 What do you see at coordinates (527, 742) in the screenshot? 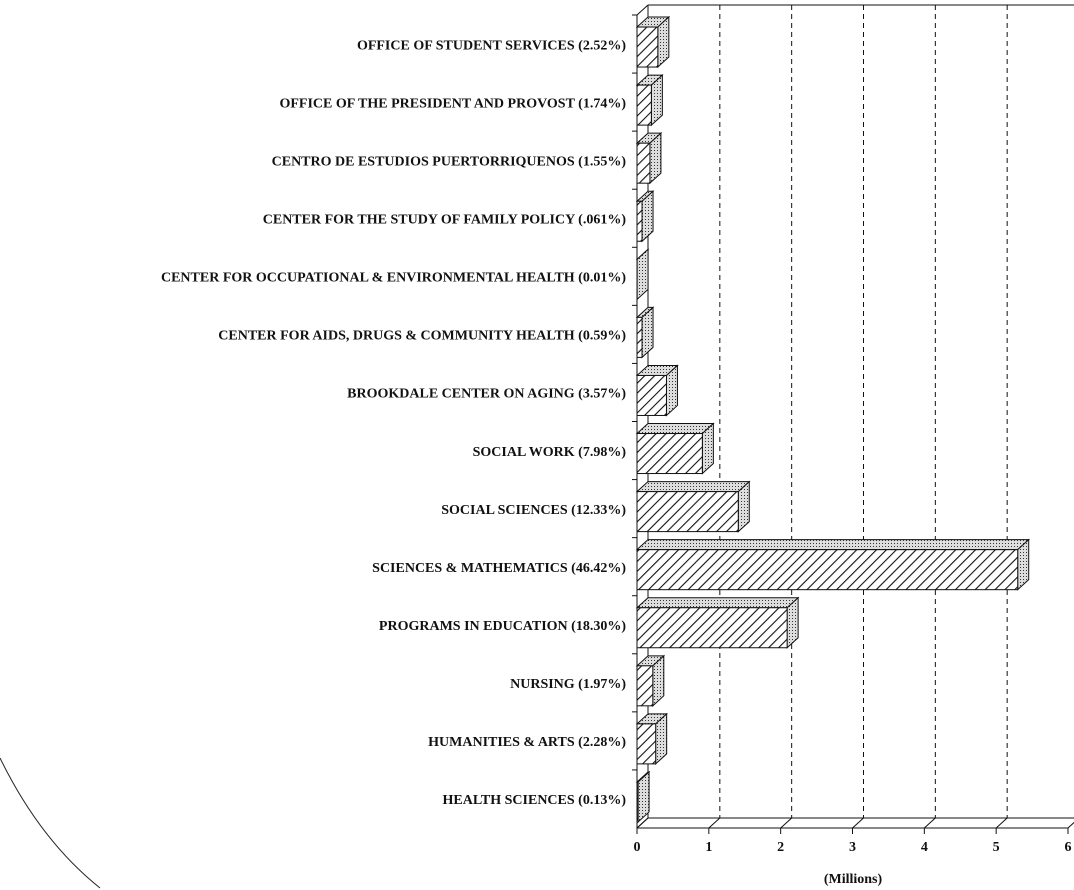
I see `y-tick-label: HUMANITIES & ARTS (2.28%)` at bounding box center [527, 742].